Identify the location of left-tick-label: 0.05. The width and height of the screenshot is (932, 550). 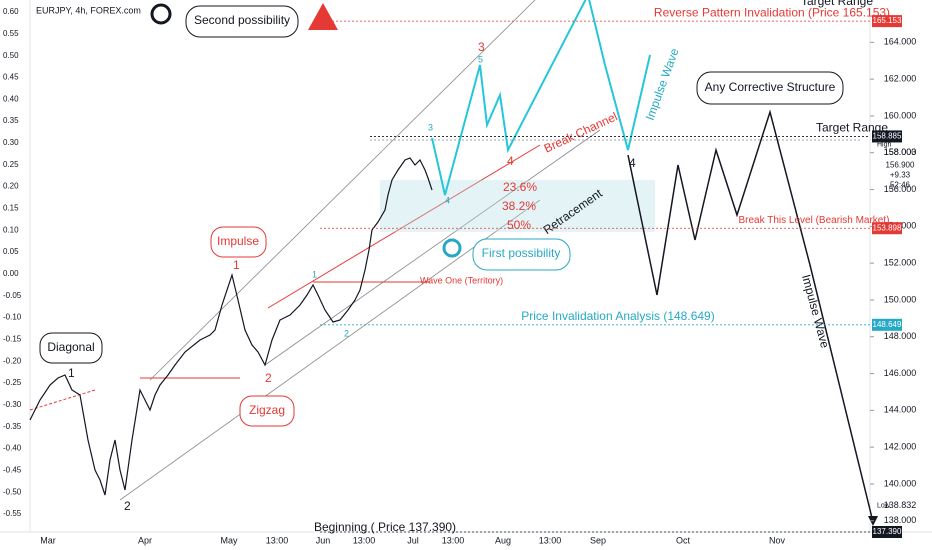
(11, 251).